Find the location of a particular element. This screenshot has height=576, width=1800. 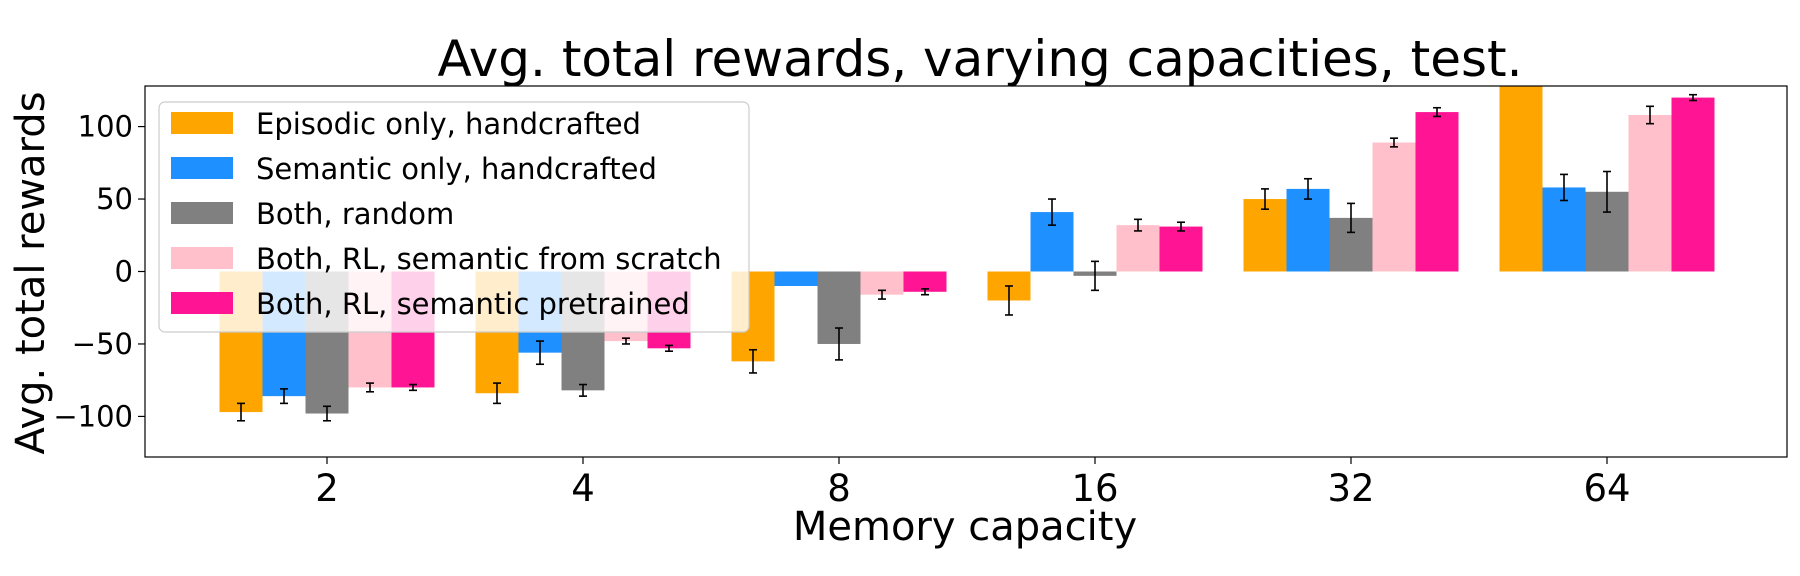

x-tick-label: 2 is located at coordinates (327, 488).